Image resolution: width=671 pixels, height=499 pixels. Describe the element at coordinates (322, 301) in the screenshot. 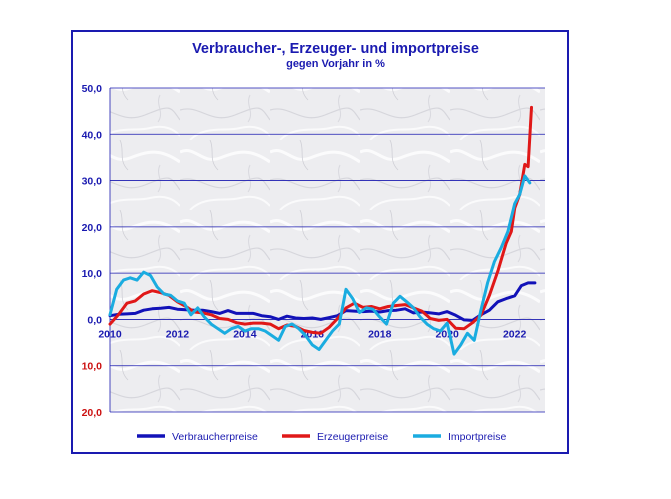

I see `series-line-verbraucherpreise` at that location.